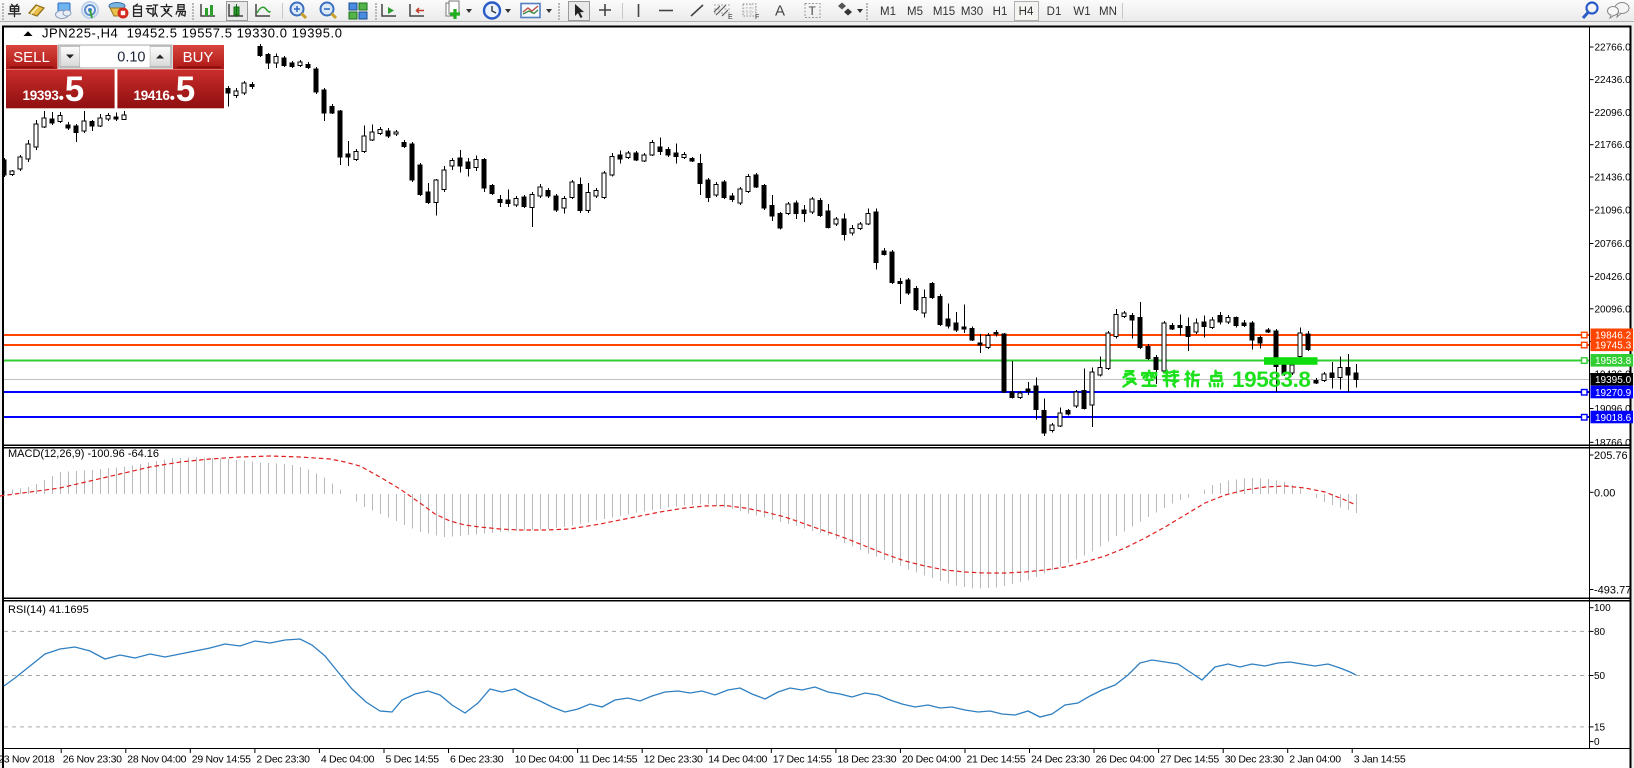  Describe the element at coordinates (802, 760) in the screenshot. I see `svg-text: 17 Dec 14:55` at that location.